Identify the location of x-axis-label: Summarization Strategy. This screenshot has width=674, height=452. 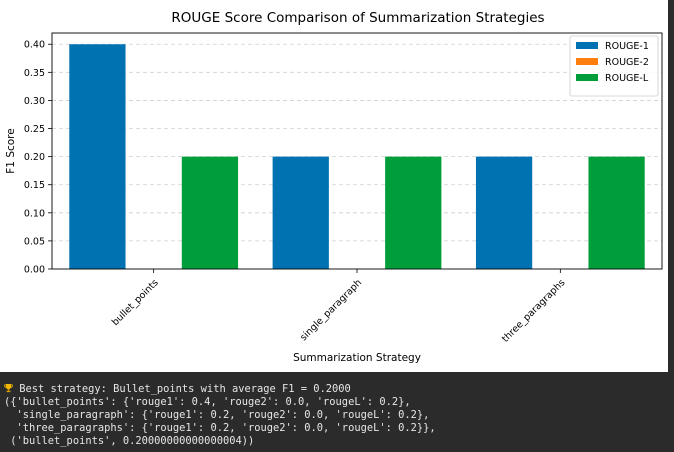
(357, 358).